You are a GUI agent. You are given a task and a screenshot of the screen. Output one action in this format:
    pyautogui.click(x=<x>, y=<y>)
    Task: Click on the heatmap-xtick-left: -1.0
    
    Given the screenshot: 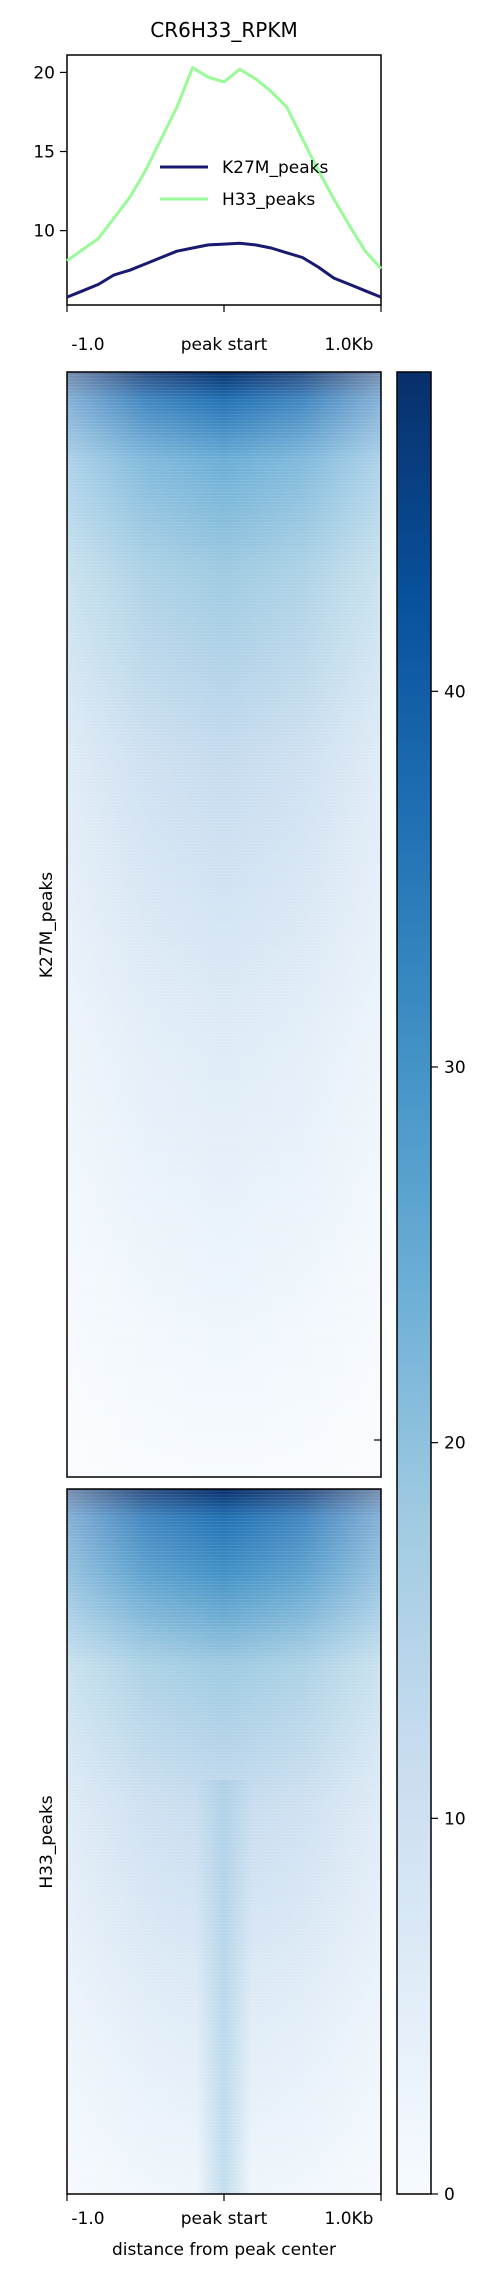 What is the action you would take?
    pyautogui.click(x=87, y=2219)
    